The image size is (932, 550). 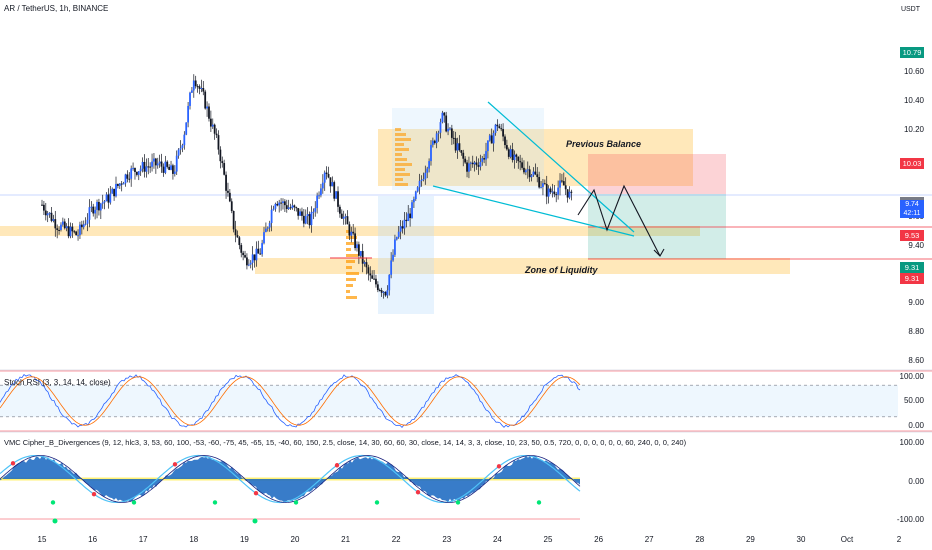 I want to click on projection-arrowhead, so click(x=659, y=252).